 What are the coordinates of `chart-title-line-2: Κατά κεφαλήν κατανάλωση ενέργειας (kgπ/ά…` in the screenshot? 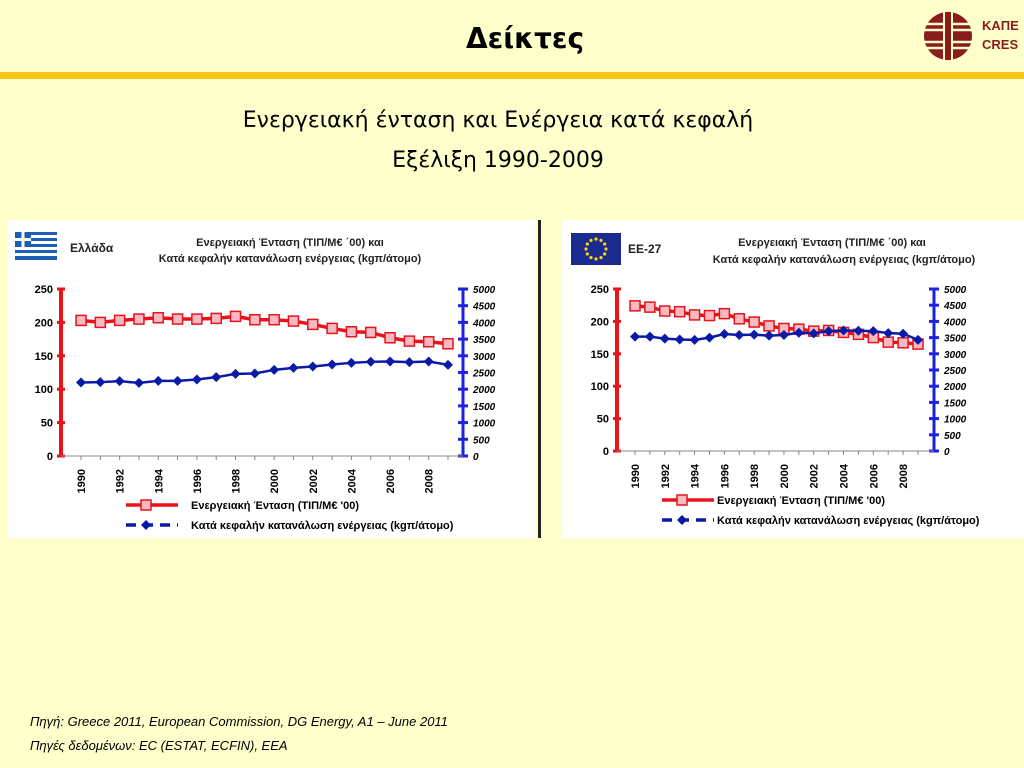 It's located at (844, 260).